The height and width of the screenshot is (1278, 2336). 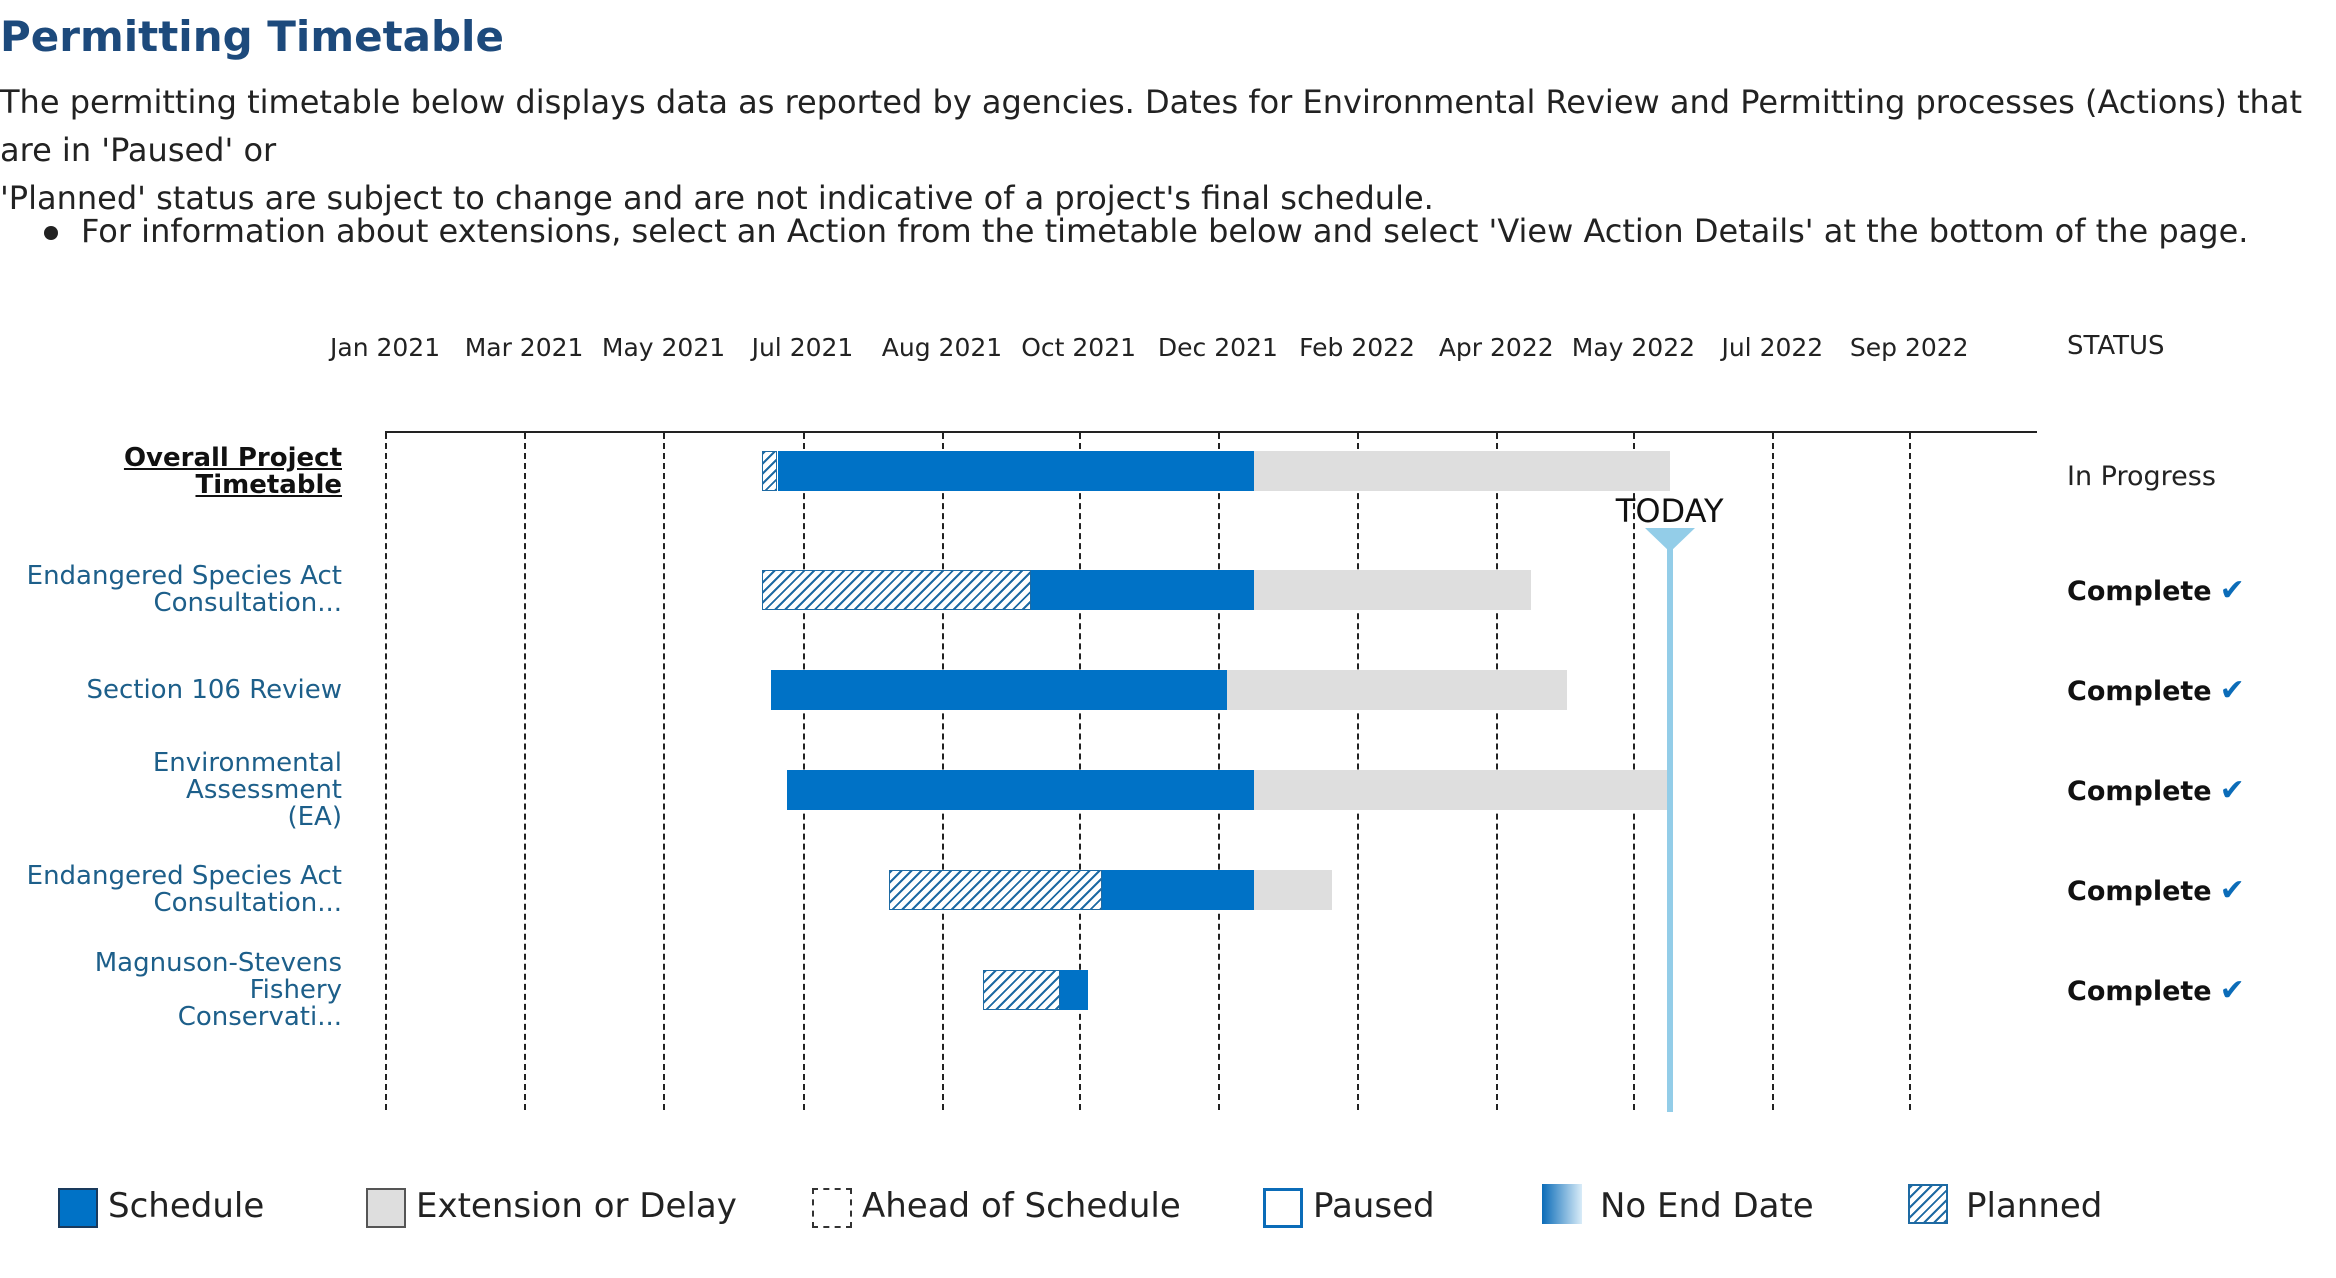 I want to click on status-column-header: STATUS, so click(x=2116, y=346).